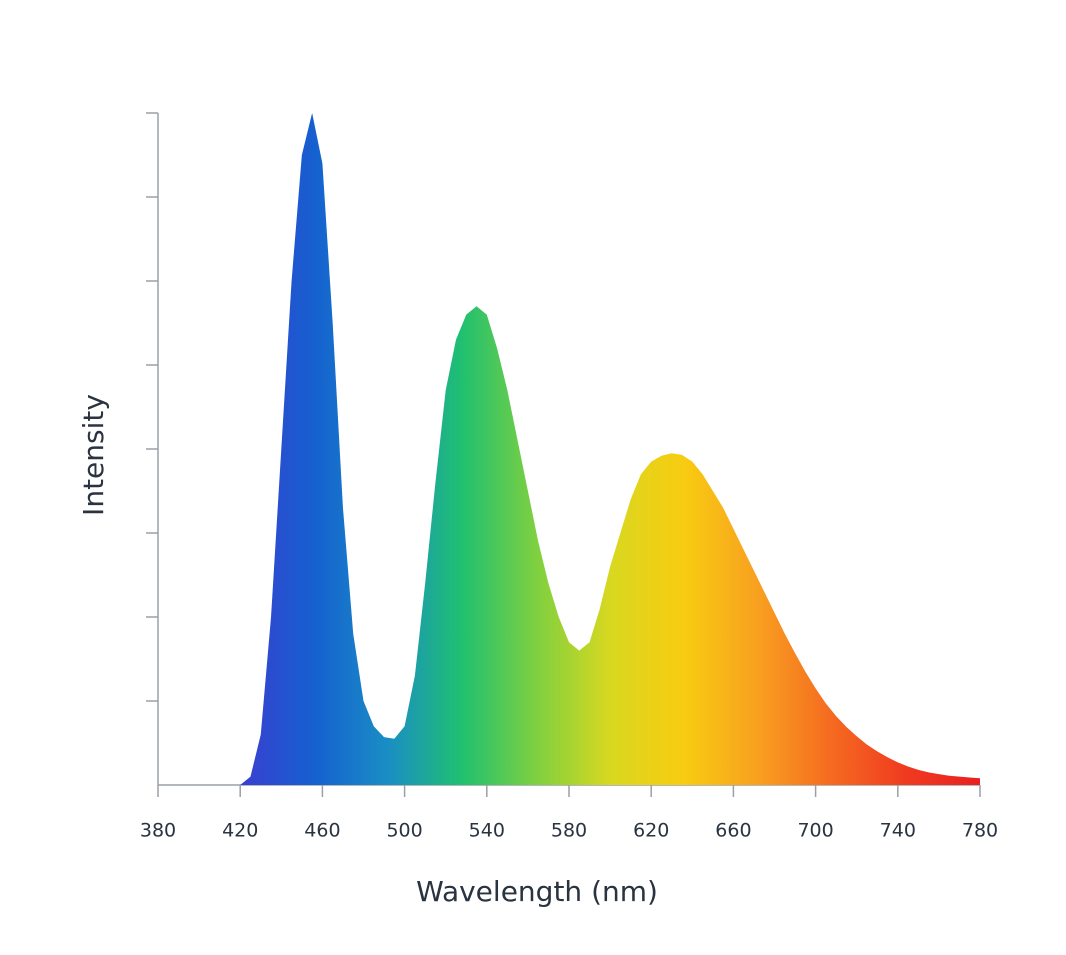  What do you see at coordinates (815, 831) in the screenshot?
I see `x-tick-label: 700` at bounding box center [815, 831].